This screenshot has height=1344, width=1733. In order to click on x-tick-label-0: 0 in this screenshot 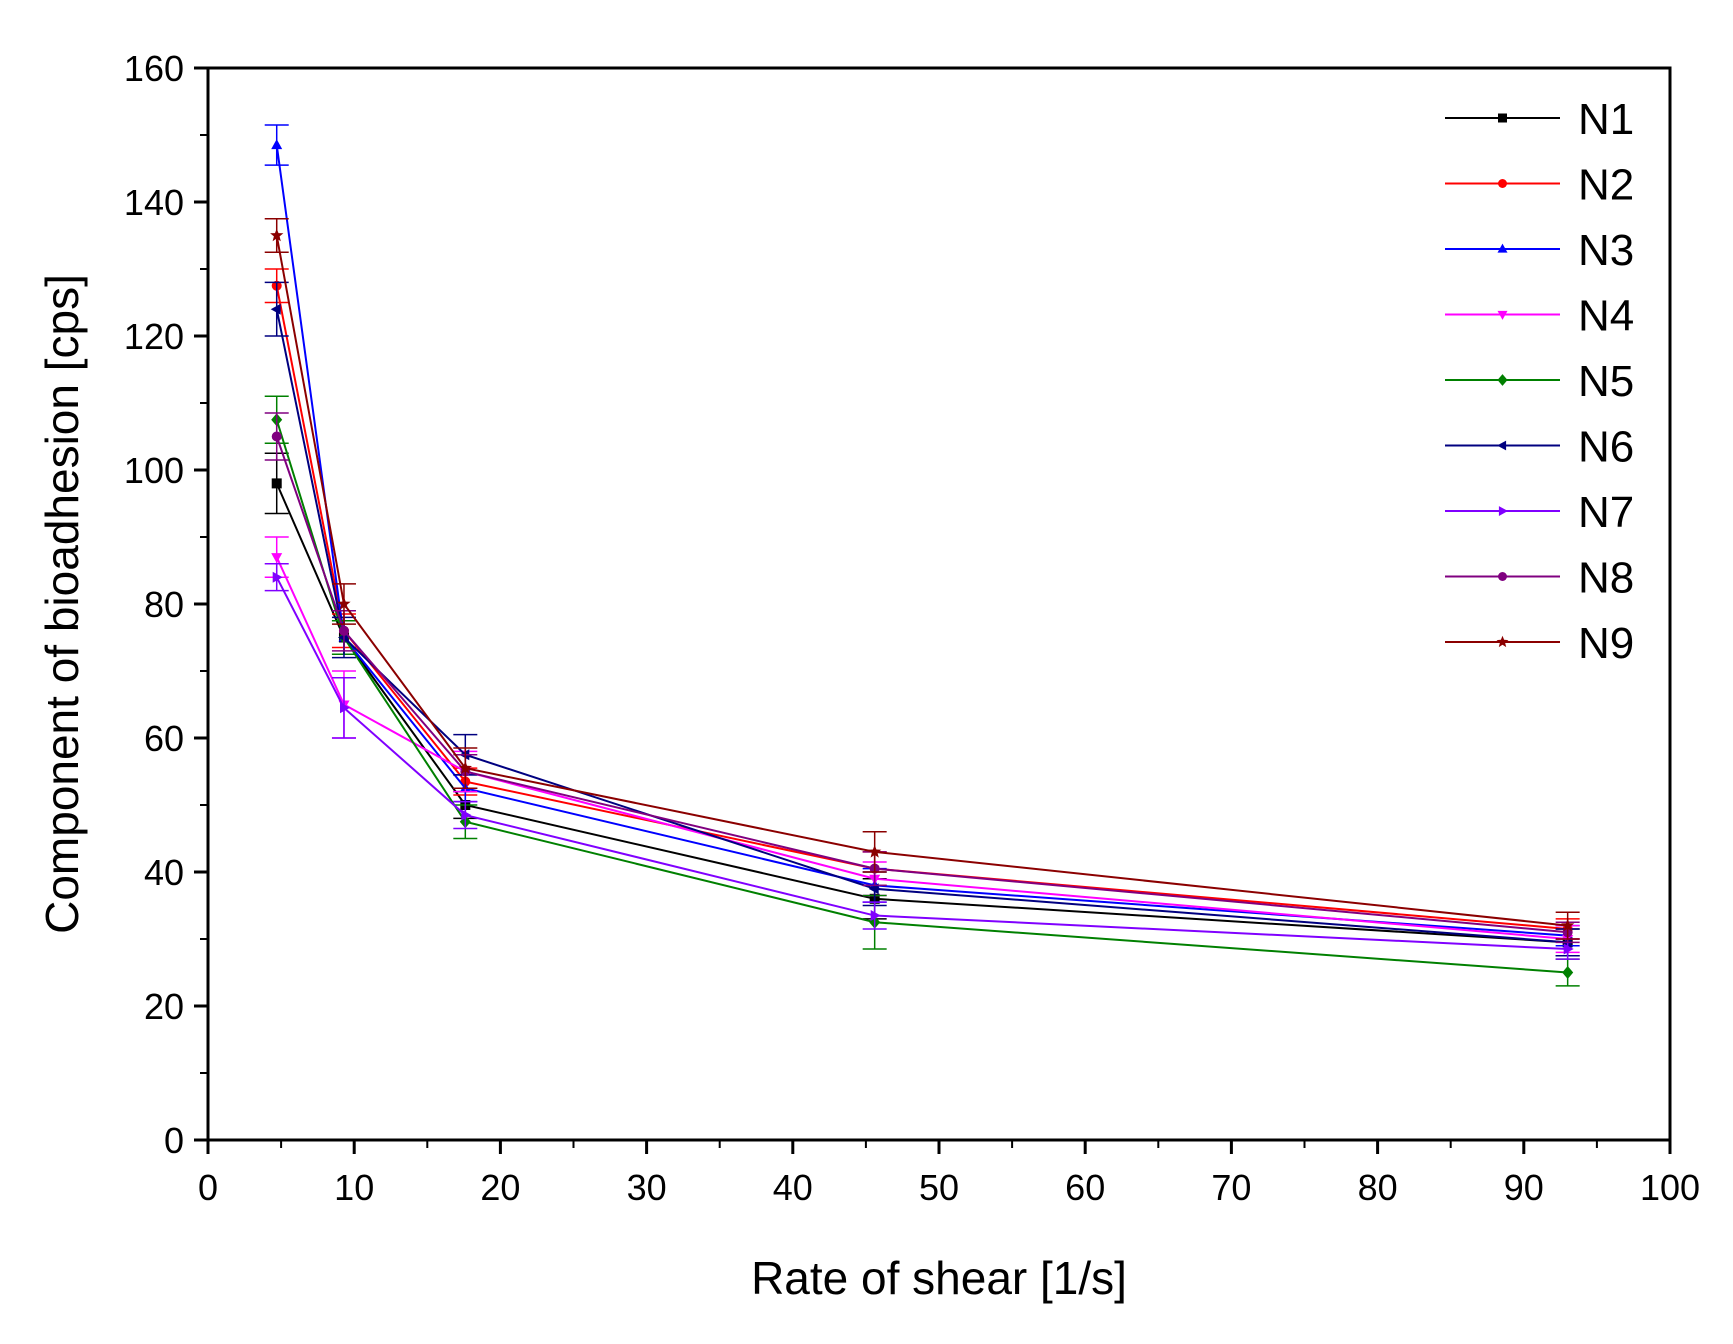, I will do `click(208, 1187)`.